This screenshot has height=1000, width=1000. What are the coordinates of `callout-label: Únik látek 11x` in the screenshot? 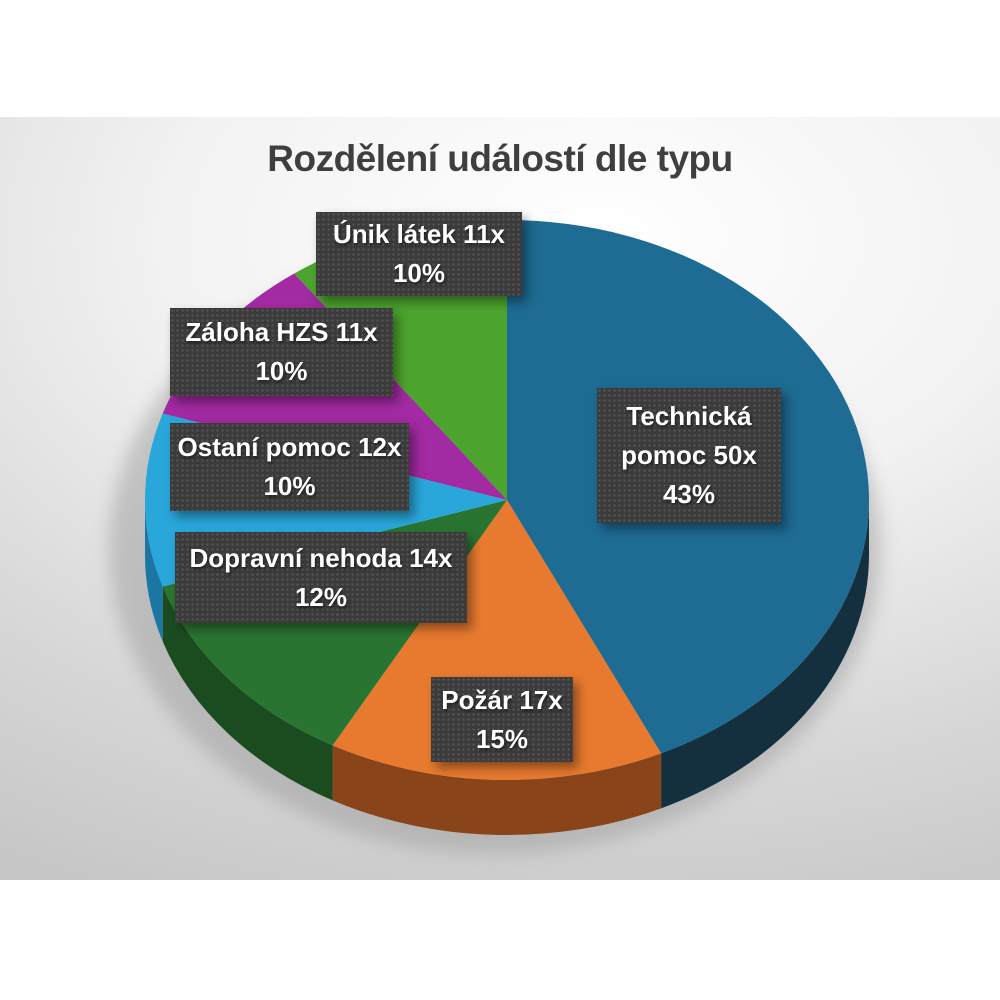 It's located at (419, 234).